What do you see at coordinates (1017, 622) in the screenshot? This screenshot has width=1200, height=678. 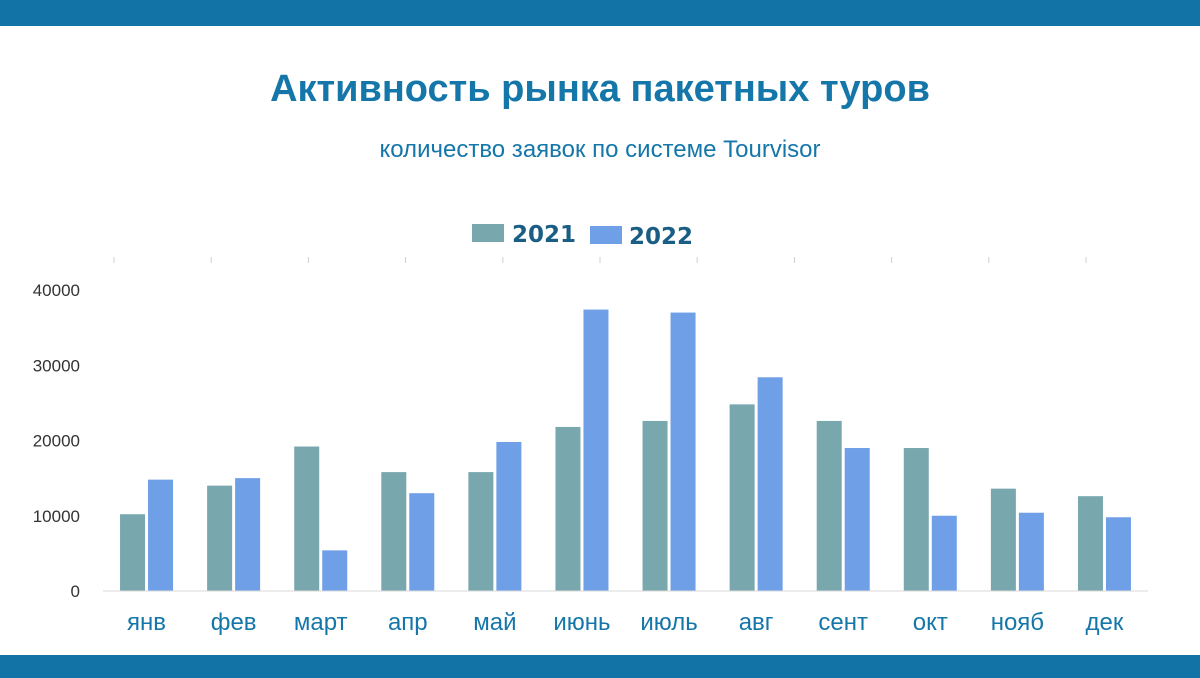 I see `x-tick-label: нояб` at bounding box center [1017, 622].